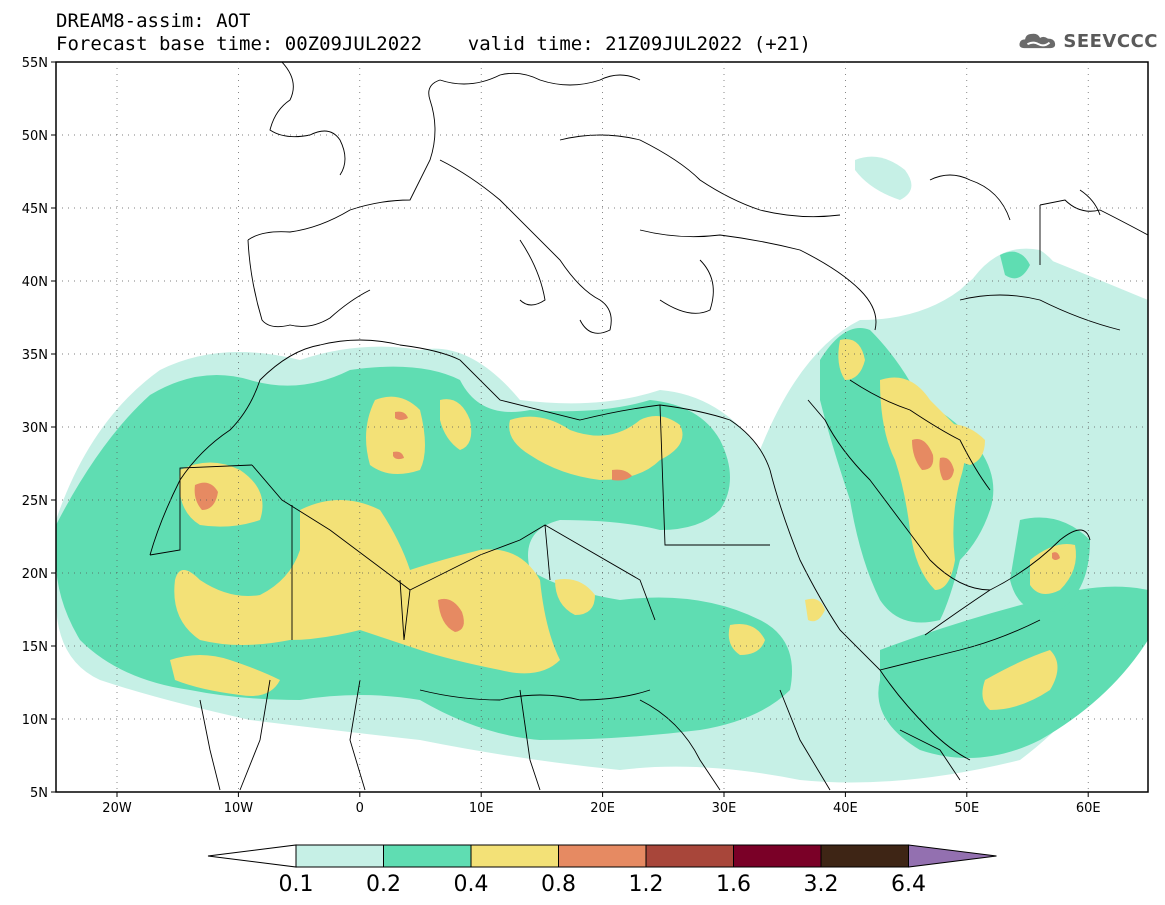 Image resolution: width=1165 pixels, height=905 pixels. I want to click on lon-tick-label: 10W, so click(239, 808).